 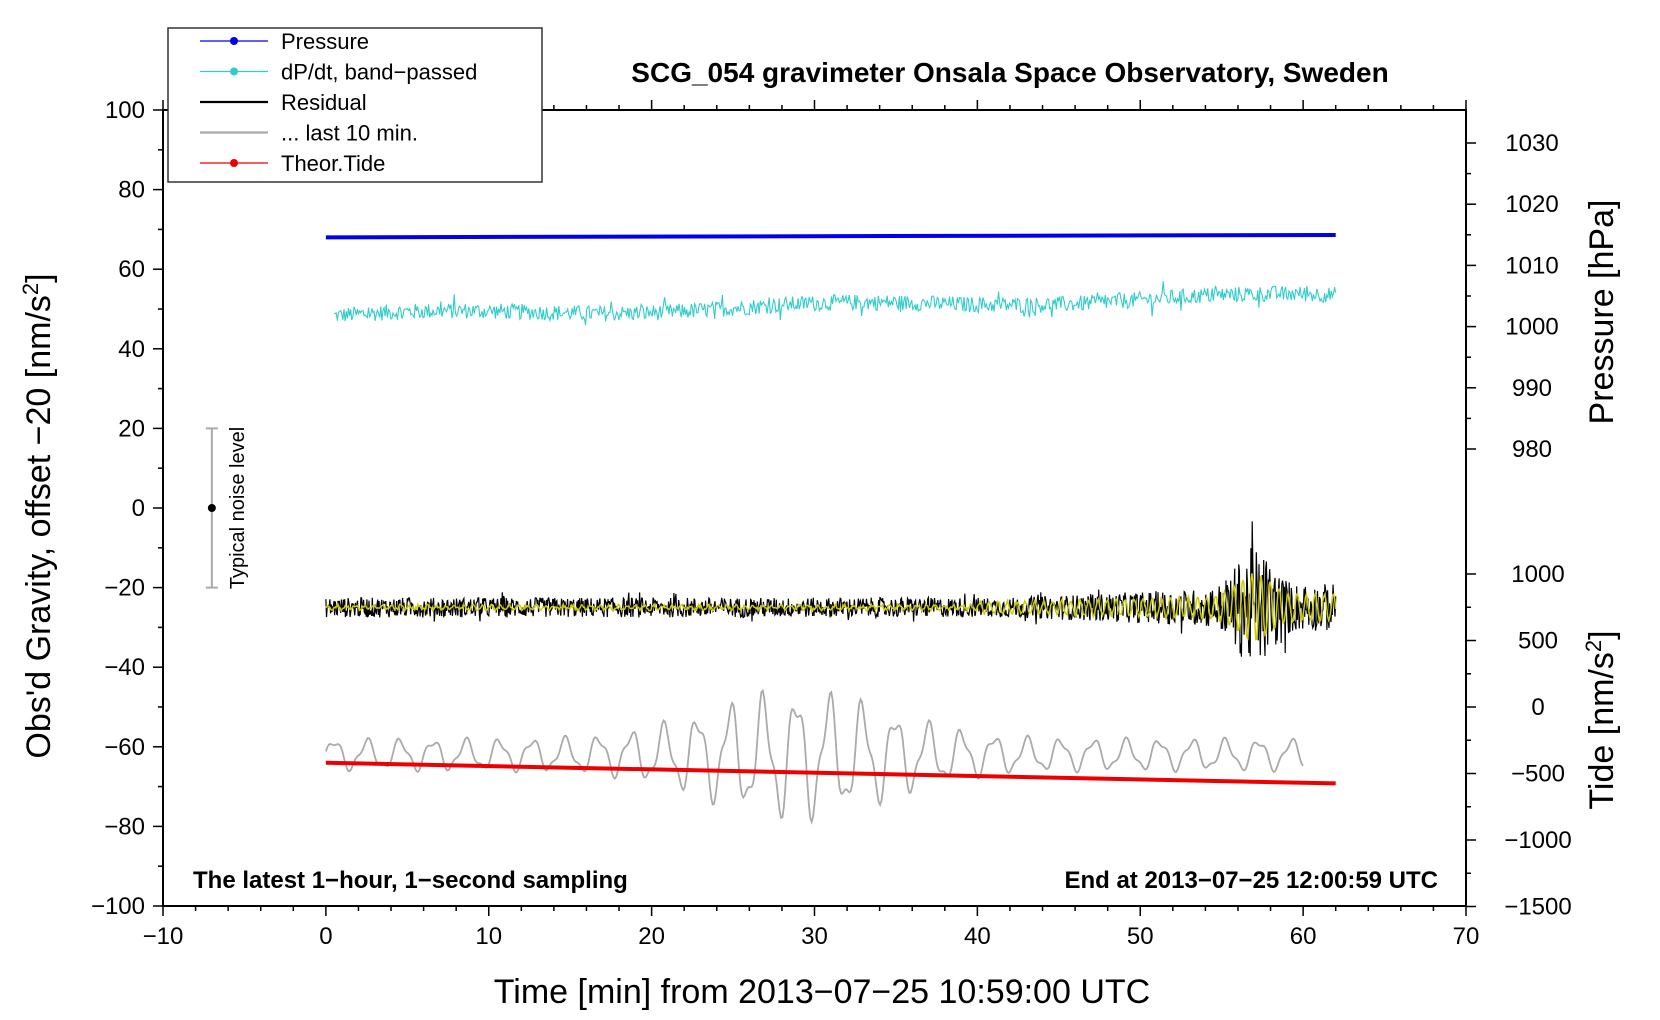 What do you see at coordinates (1602, 312) in the screenshot?
I see `y-axis-right-pressure-title: Pressure [hPa]` at bounding box center [1602, 312].